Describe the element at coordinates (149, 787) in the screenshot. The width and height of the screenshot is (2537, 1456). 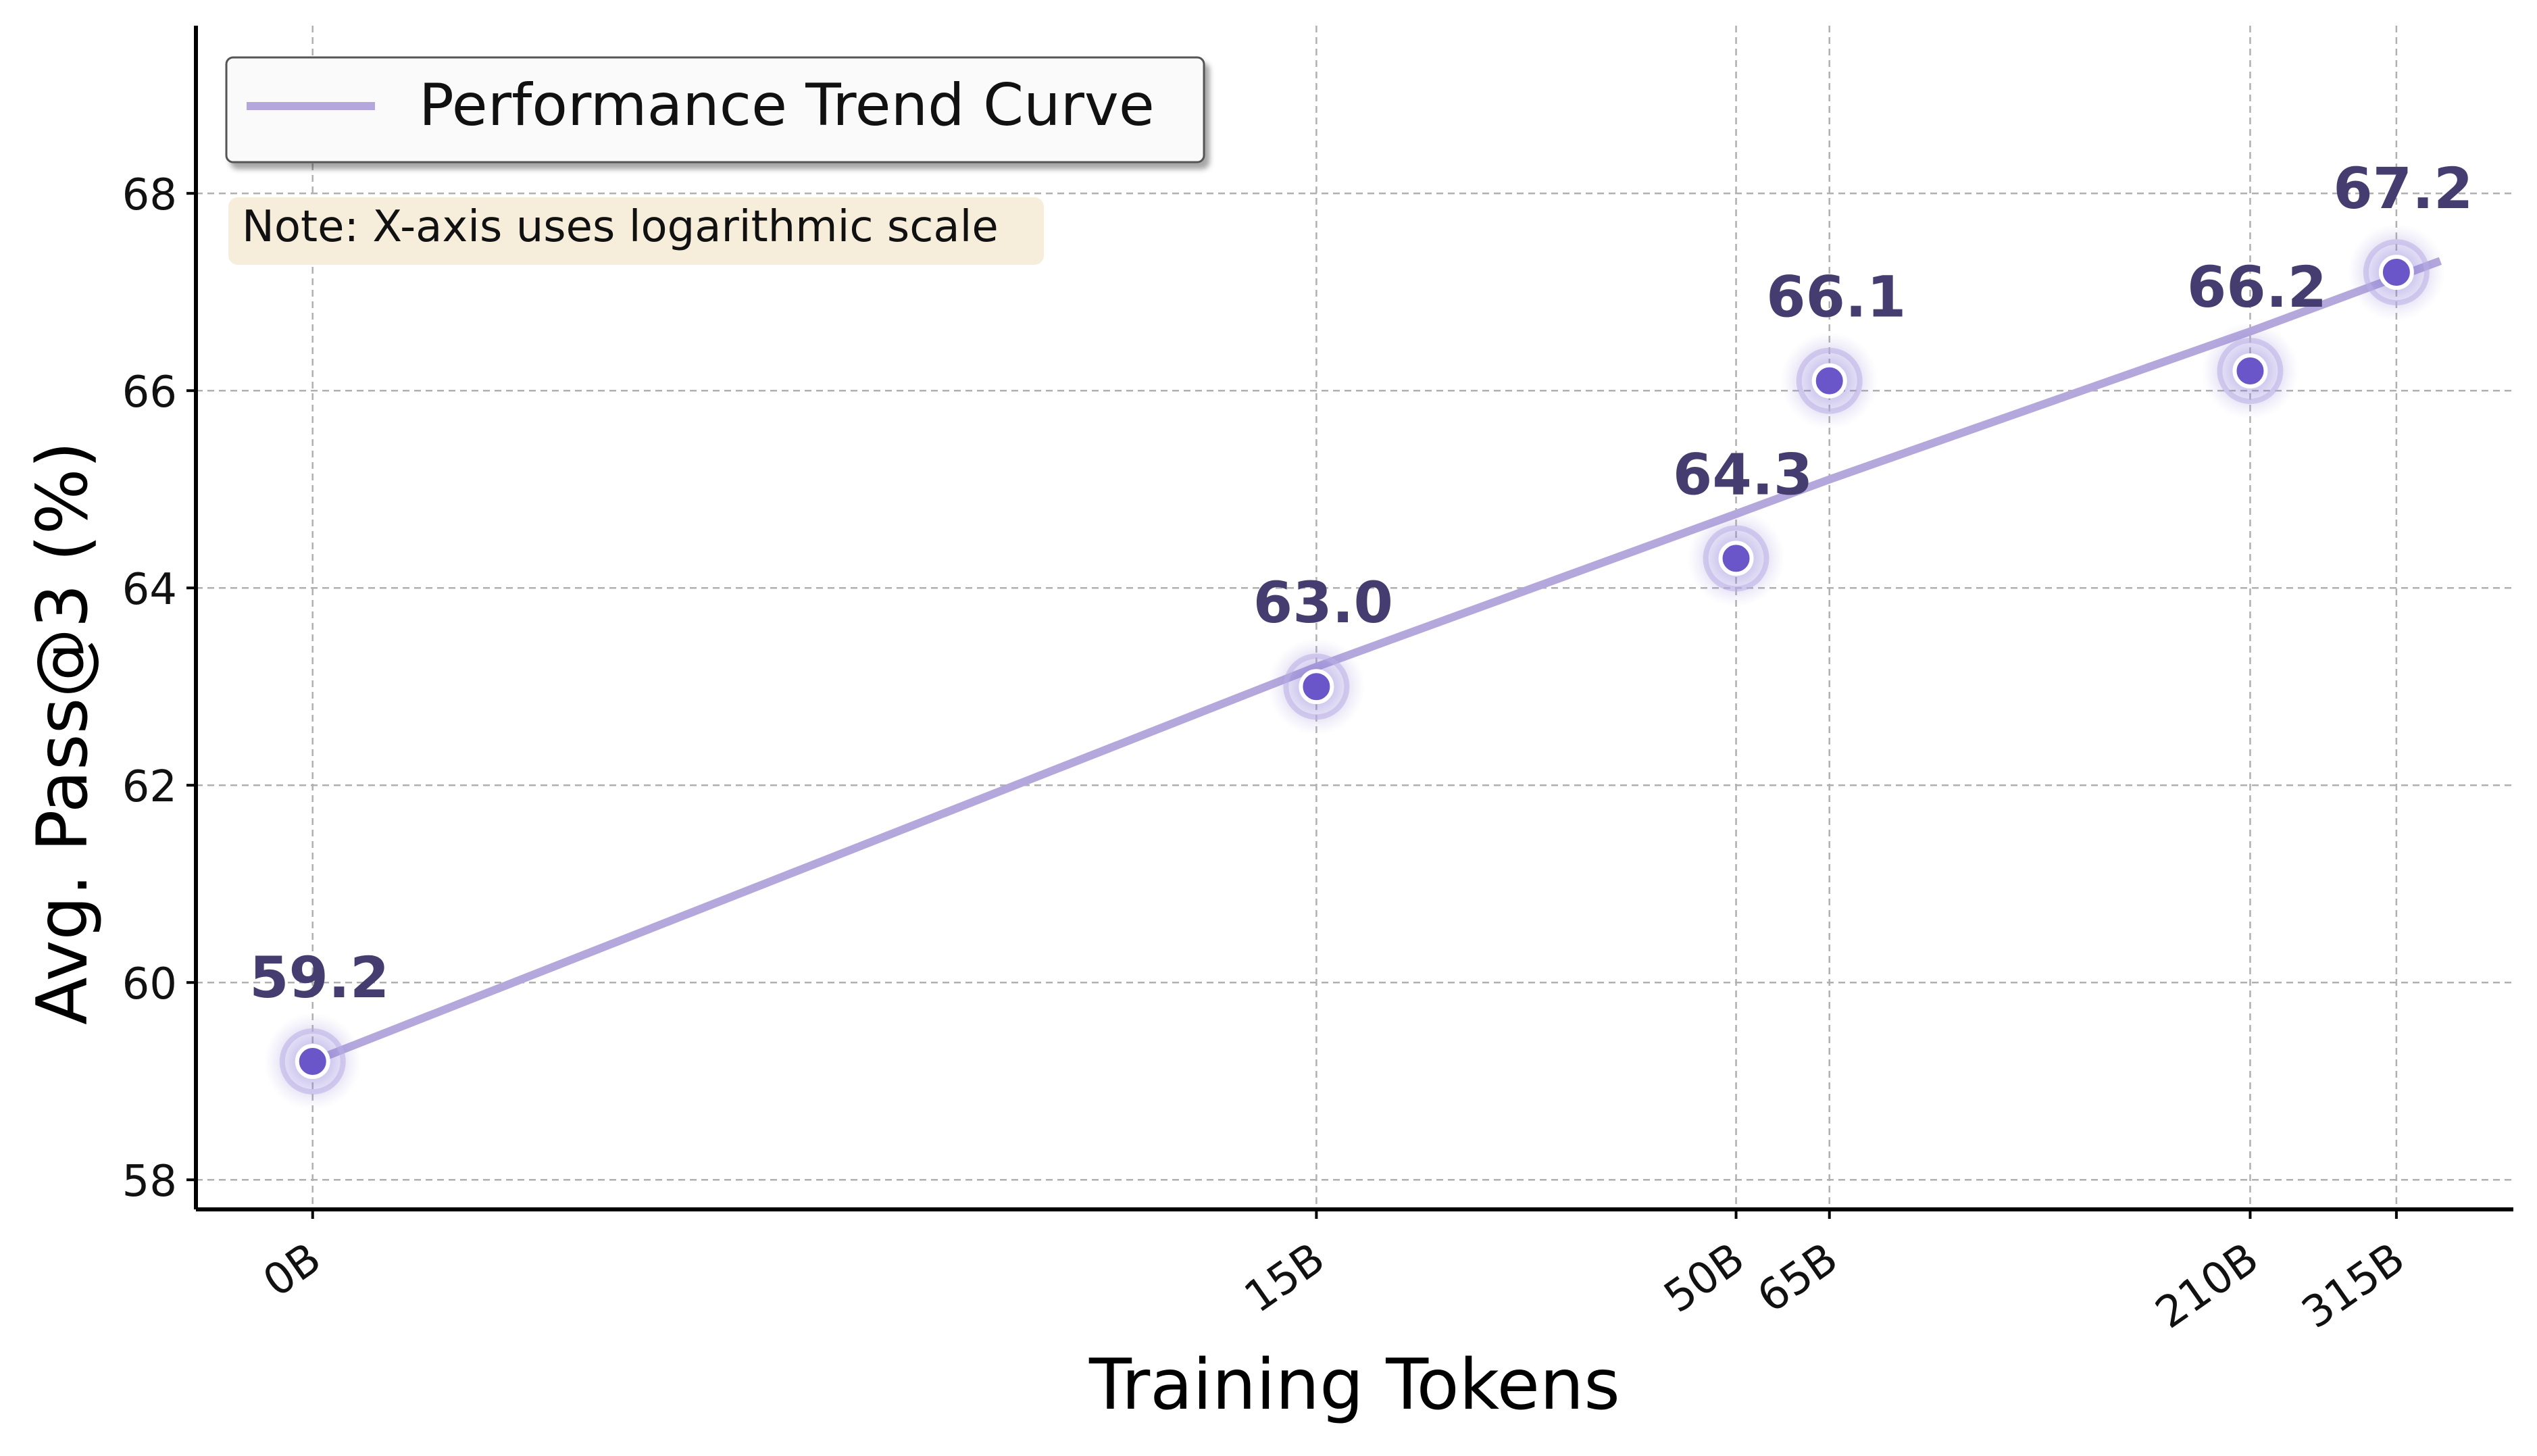
I see `y-tick-label: 62` at that location.